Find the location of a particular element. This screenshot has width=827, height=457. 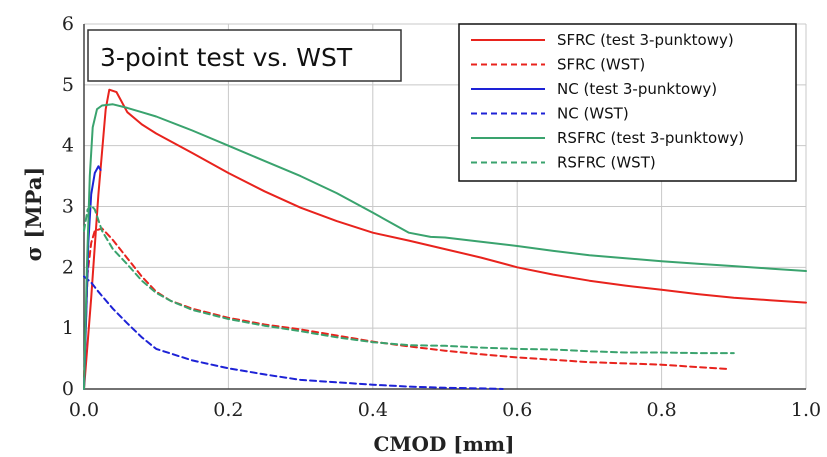

legend-item: SFRC (test 3-punktowy) is located at coordinates (602, 40).